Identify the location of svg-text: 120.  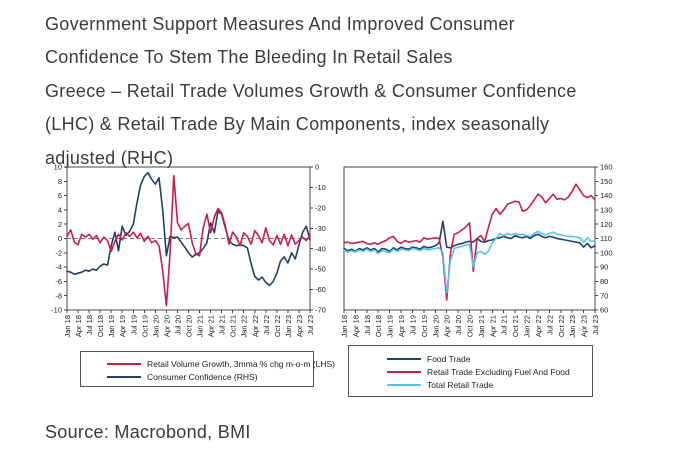
(606, 224).